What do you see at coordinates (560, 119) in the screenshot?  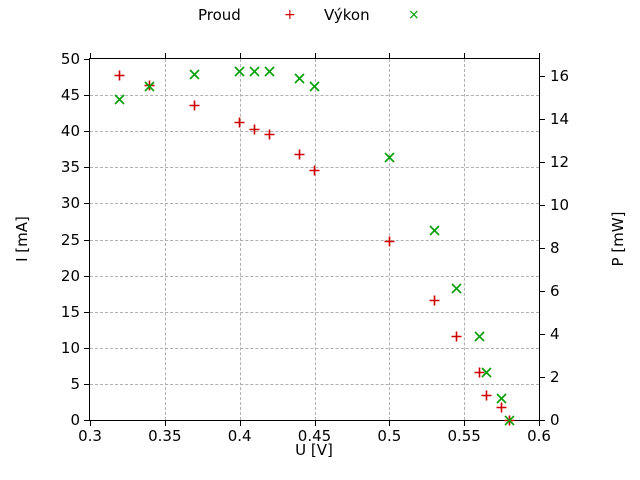 I see `y-axis-right-tick-label: 14` at bounding box center [560, 119].